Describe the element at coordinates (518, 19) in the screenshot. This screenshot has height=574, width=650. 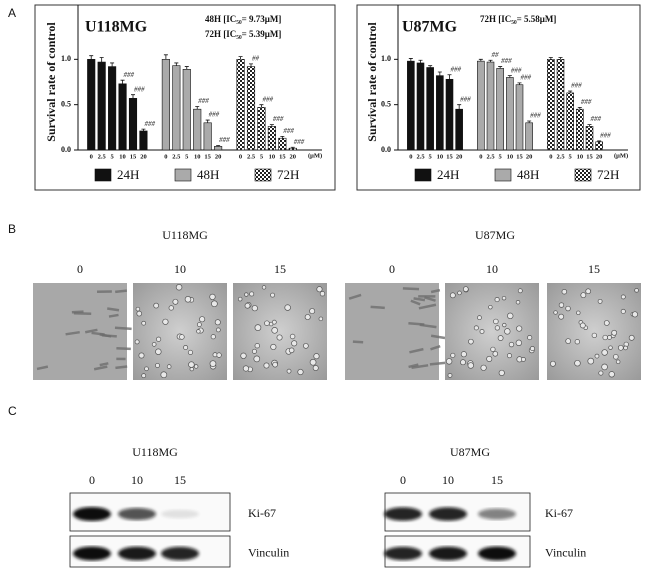
I see `annotation: 72H [IC₅₀= 5.58μM]` at that location.